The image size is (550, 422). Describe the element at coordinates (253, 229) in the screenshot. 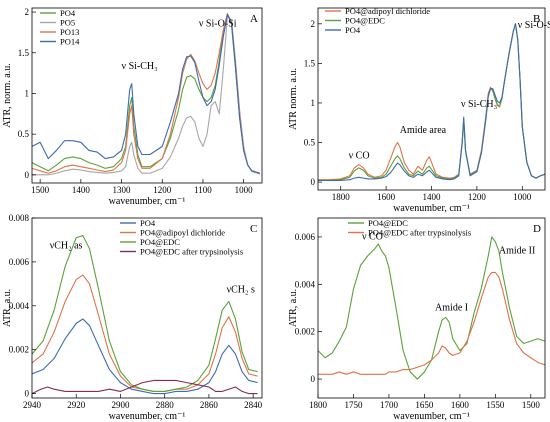

I see `panel-letter: C` at that location.